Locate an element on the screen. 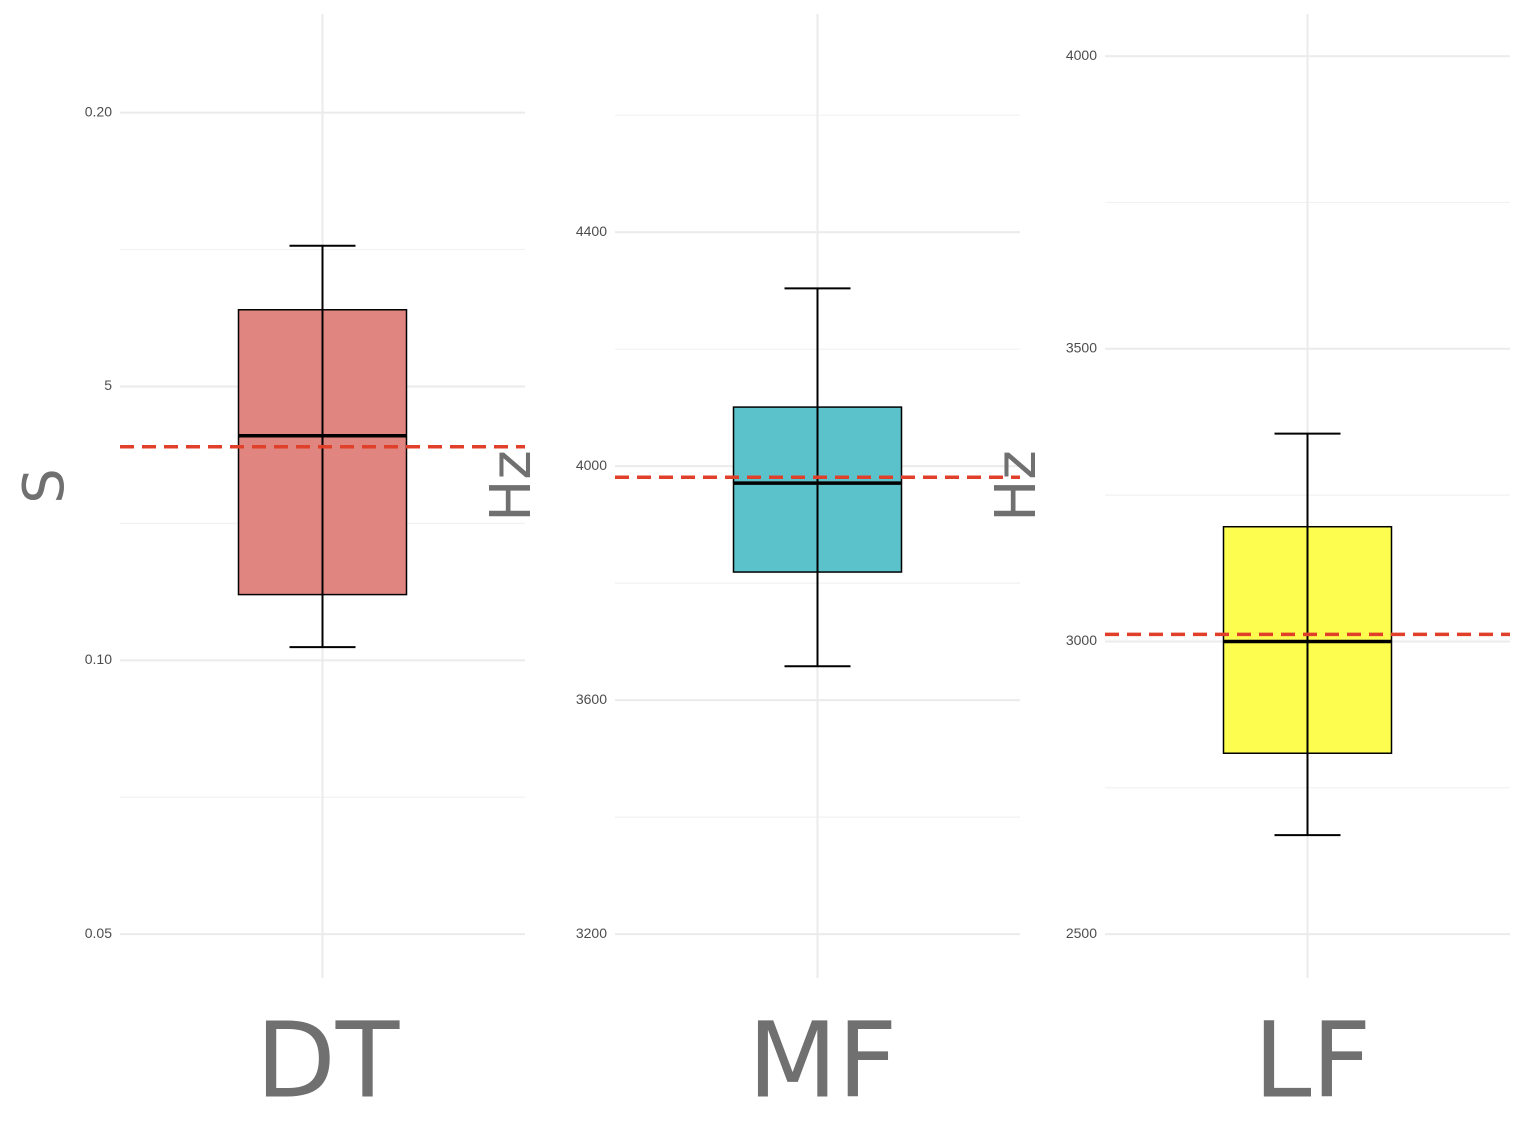  x-tick-label: MF is located at coordinates (823, 1060).